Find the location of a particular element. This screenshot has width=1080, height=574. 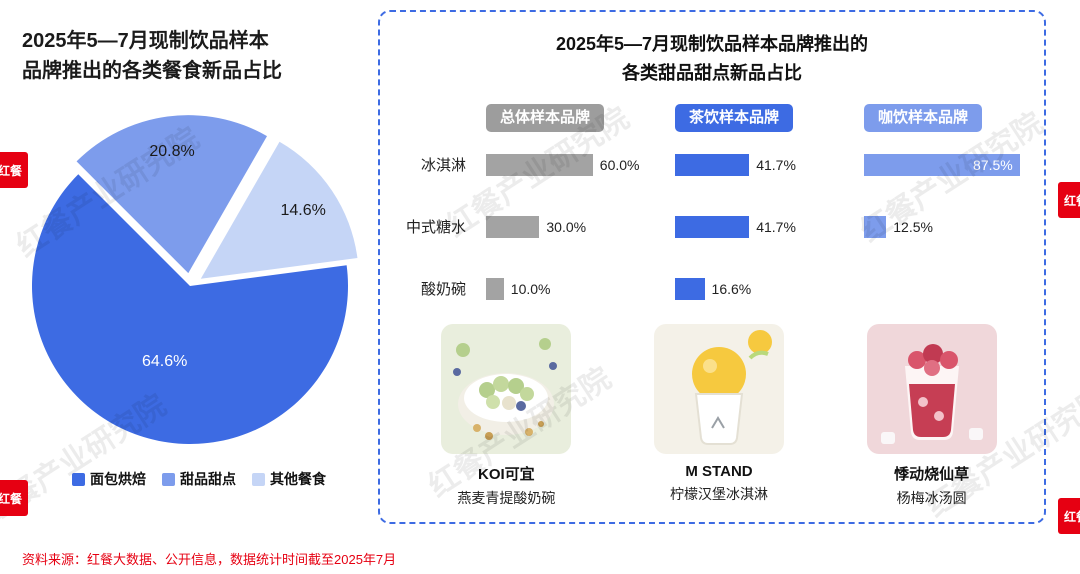

legend-item-other: 其他餐食 is located at coordinates (289, 479).